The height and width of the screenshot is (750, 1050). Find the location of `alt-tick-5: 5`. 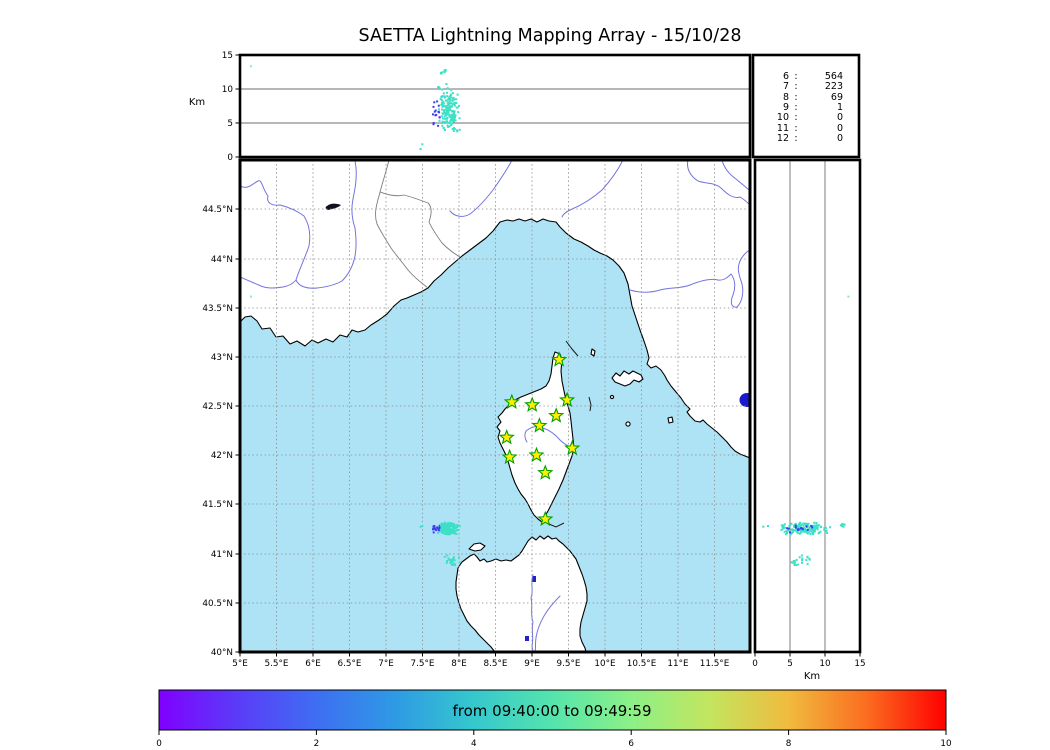

alt-tick-5: 5 is located at coordinates (230, 124).